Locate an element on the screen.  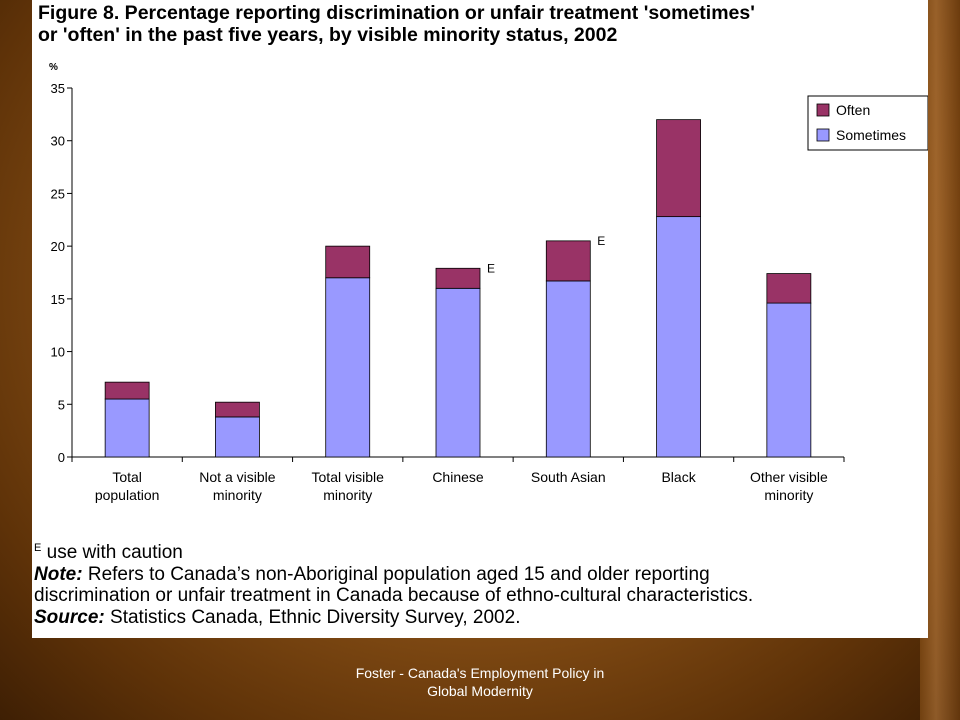
x-tick-label: Other visible is located at coordinates (789, 477).